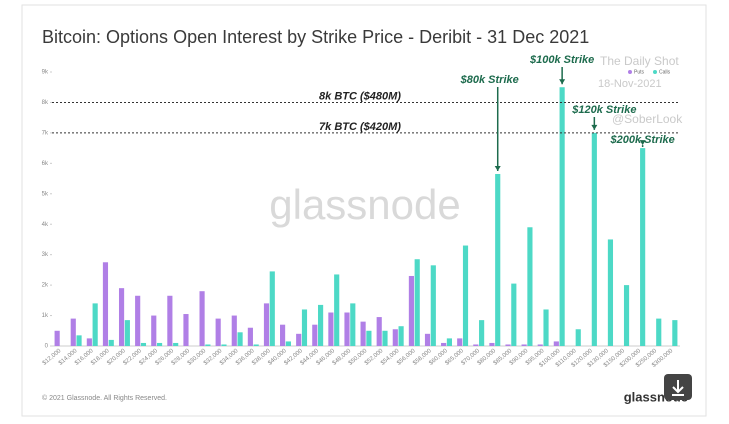 The height and width of the screenshot is (424, 729). Describe the element at coordinates (647, 119) in the screenshot. I see `overlay-text: @SoberLook` at that location.